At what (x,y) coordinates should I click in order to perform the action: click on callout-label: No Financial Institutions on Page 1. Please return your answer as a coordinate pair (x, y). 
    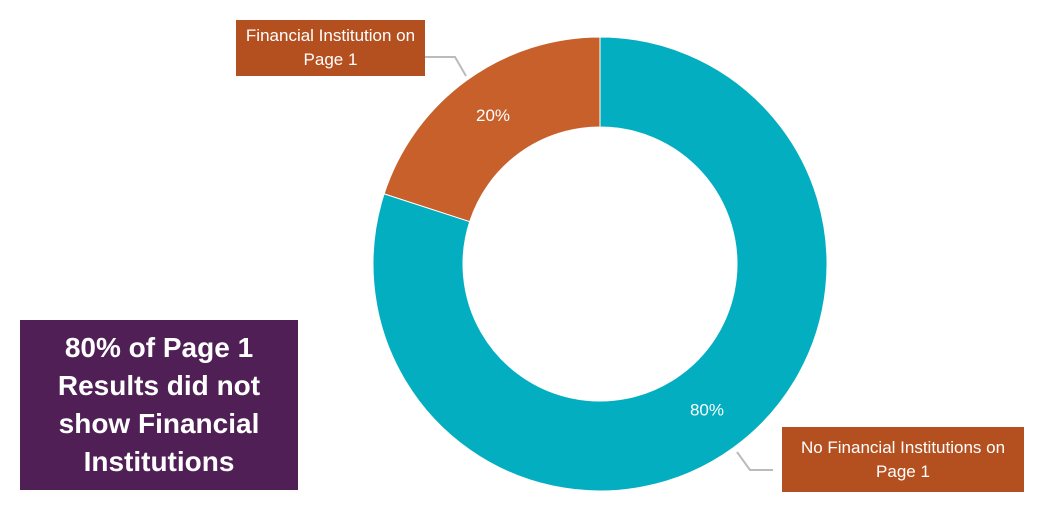
    Looking at the image, I should click on (903, 459).